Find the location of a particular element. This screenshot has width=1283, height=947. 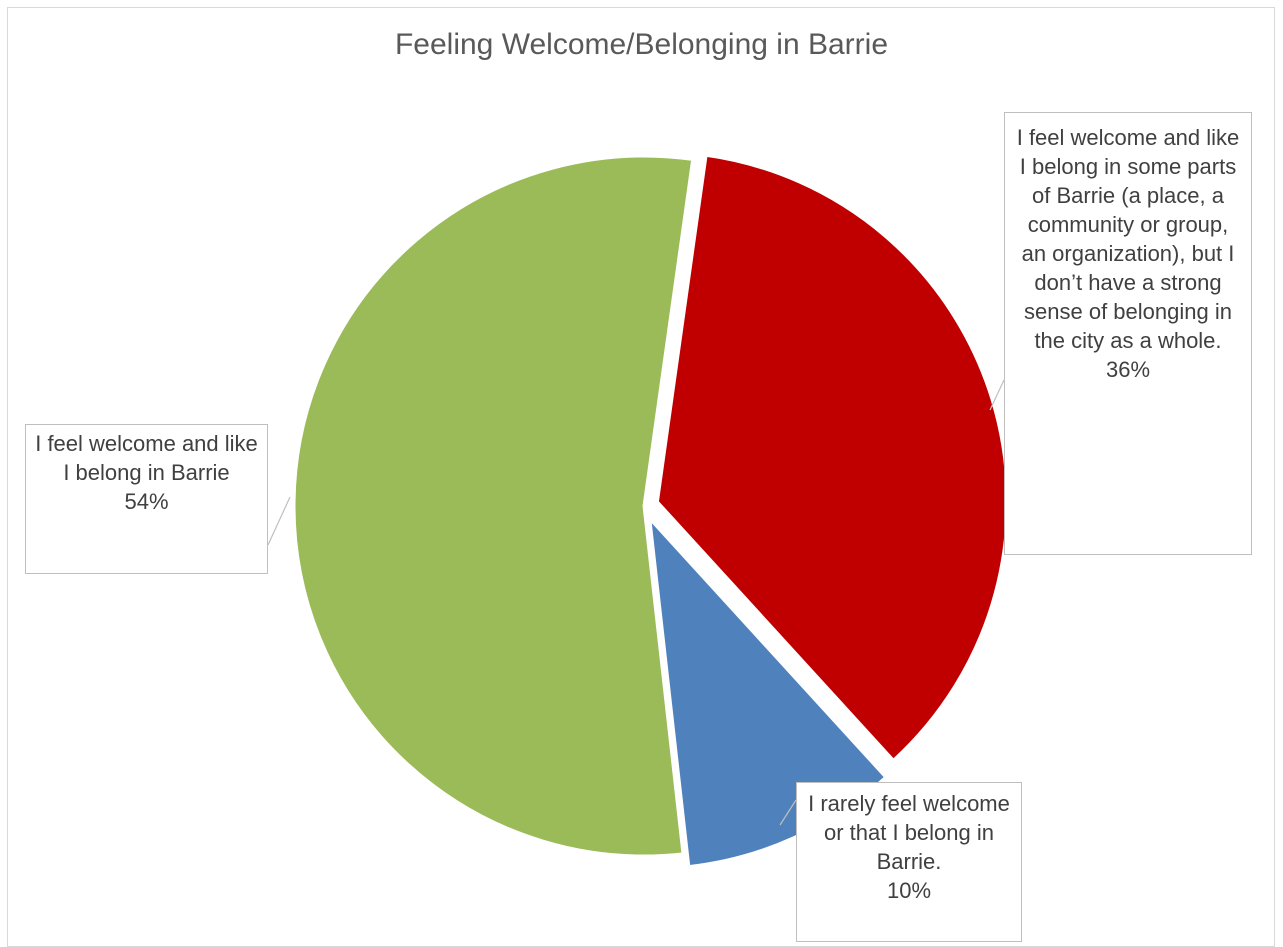

slice-percent-label: 54% is located at coordinates (146, 501).